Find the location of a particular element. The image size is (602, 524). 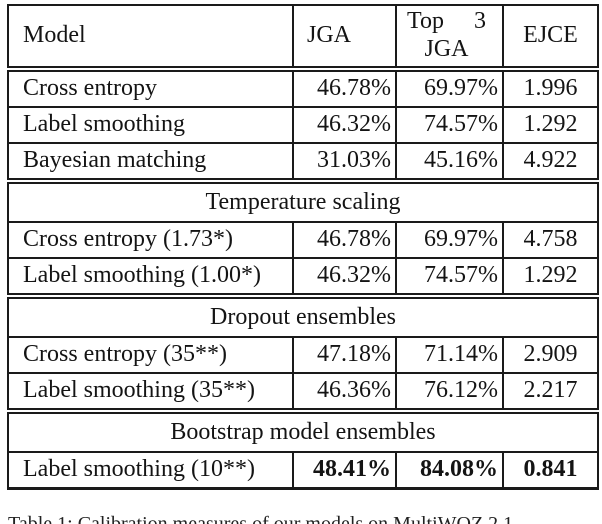

jga-cell: 31.03% is located at coordinates (344, 163).